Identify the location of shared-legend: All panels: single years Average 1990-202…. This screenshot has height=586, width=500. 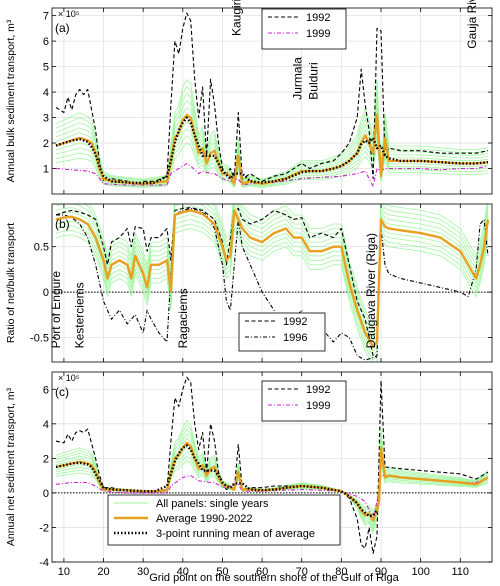
(224, 520).